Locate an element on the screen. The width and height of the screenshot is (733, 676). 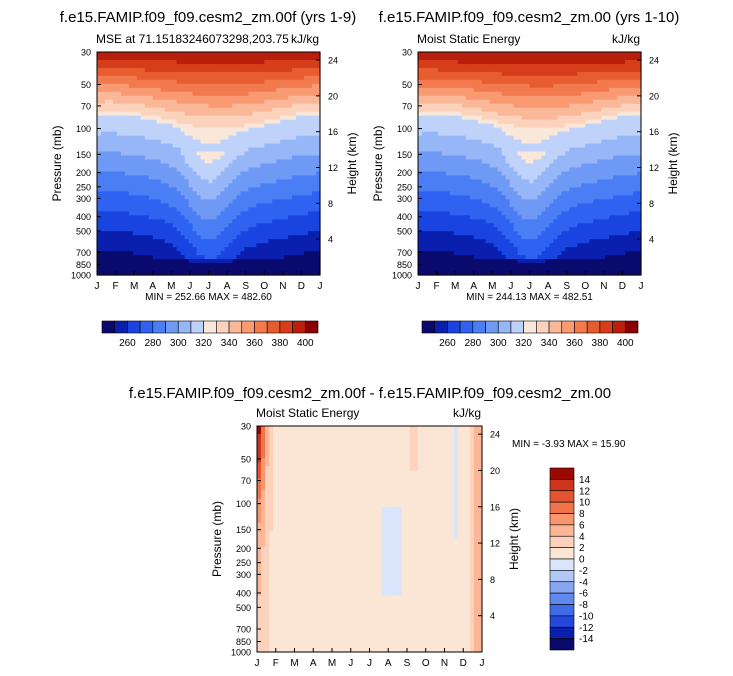
colorbar-label: 320 is located at coordinates (203, 343).